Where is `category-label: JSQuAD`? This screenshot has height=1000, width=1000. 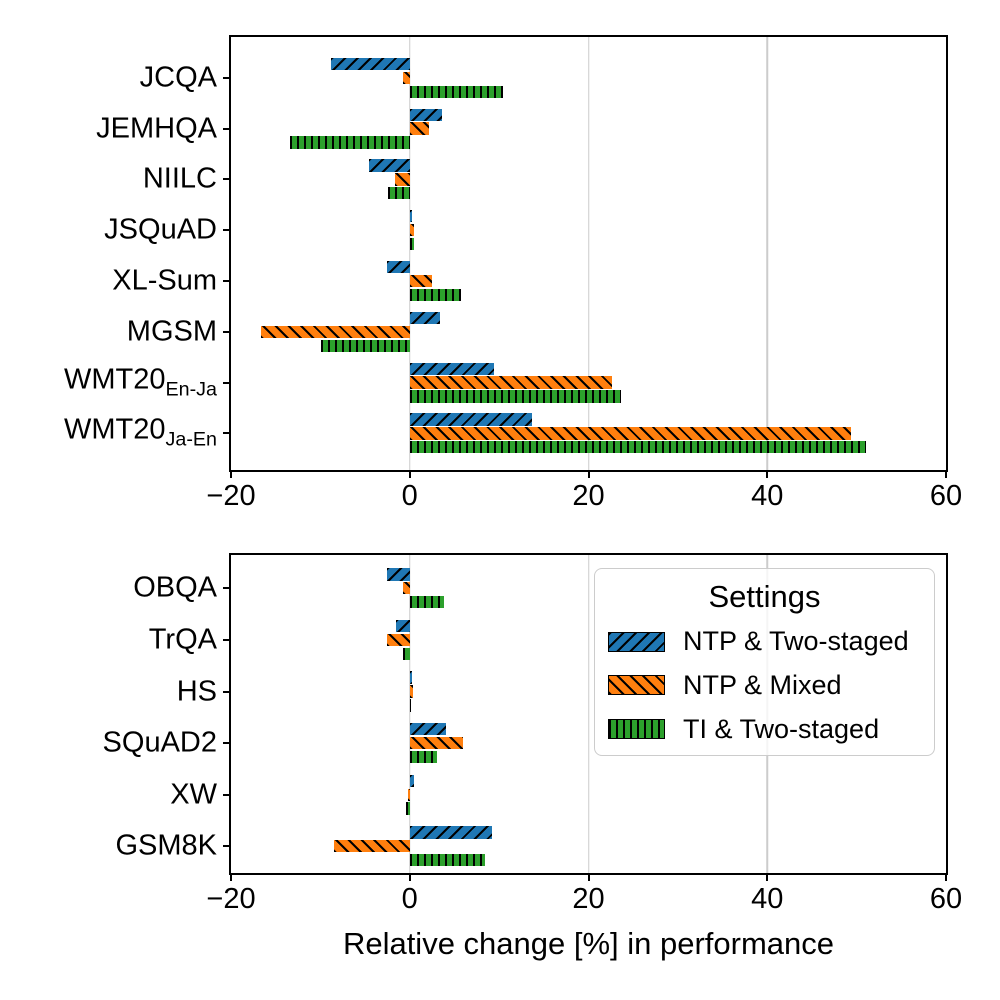 category-label: JSQuAD is located at coordinates (160, 229).